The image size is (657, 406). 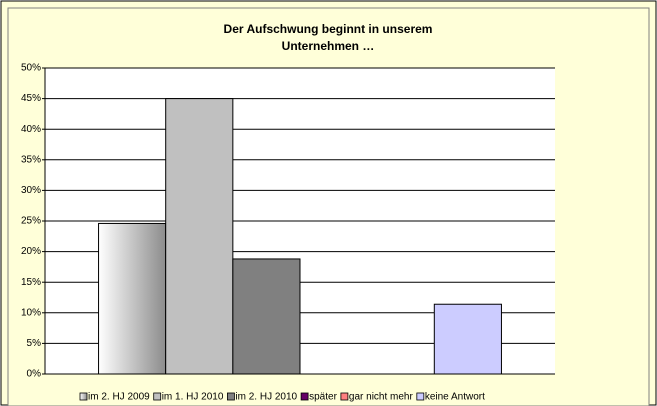 I want to click on y-tick-label: 15%, so click(x=31, y=282).